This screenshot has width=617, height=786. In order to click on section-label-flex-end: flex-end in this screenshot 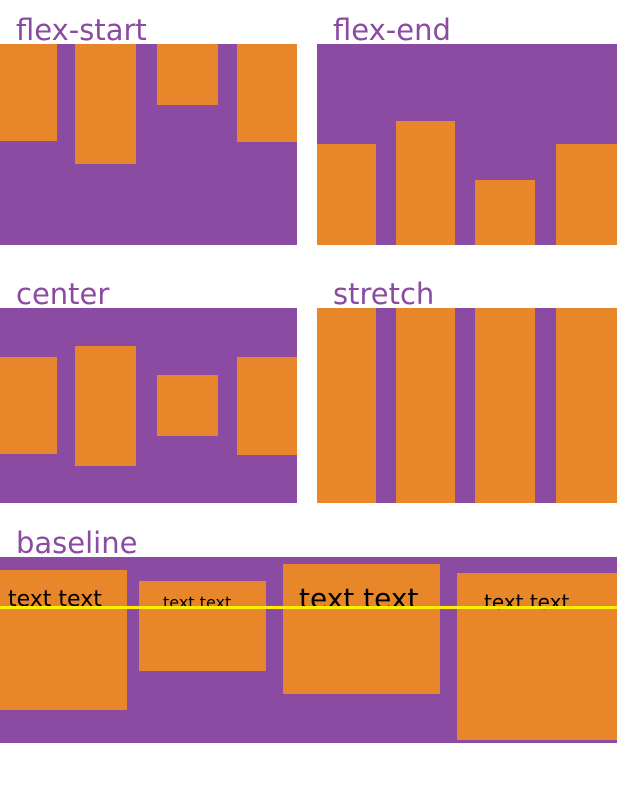, I will do `click(392, 30)`.